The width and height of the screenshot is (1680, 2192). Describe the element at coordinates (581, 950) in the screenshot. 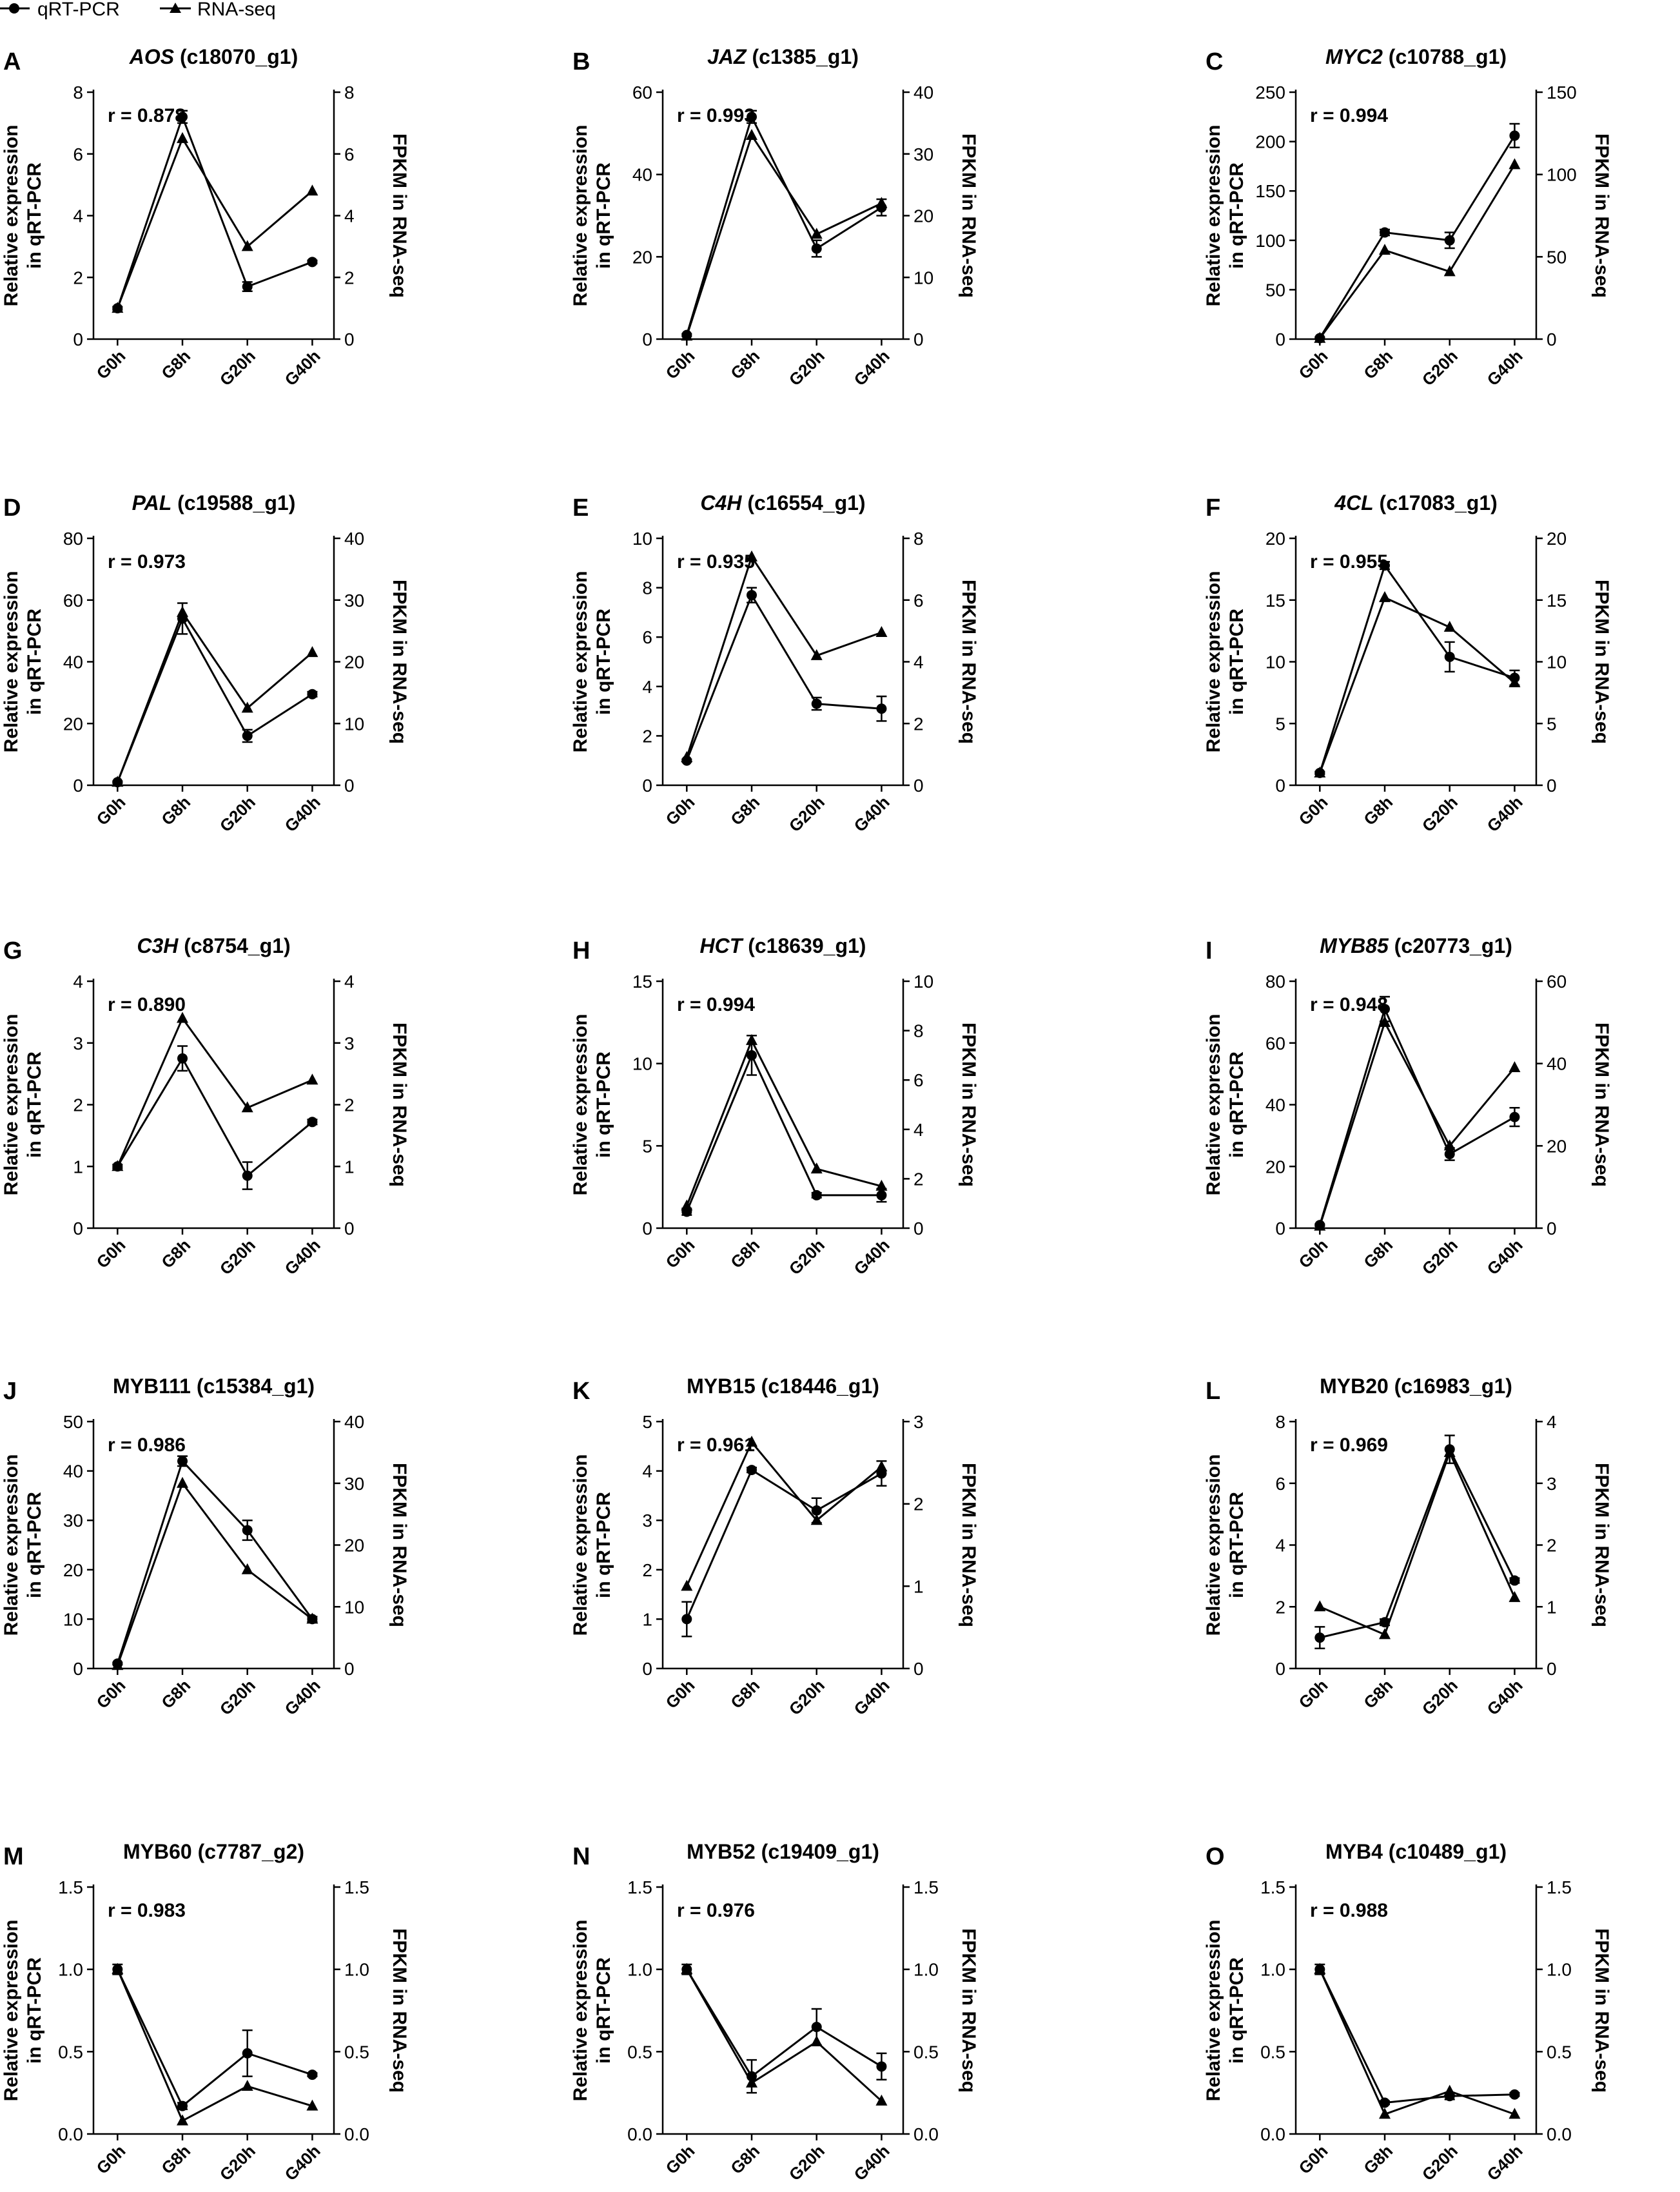

I see `panel-letter: H` at that location.